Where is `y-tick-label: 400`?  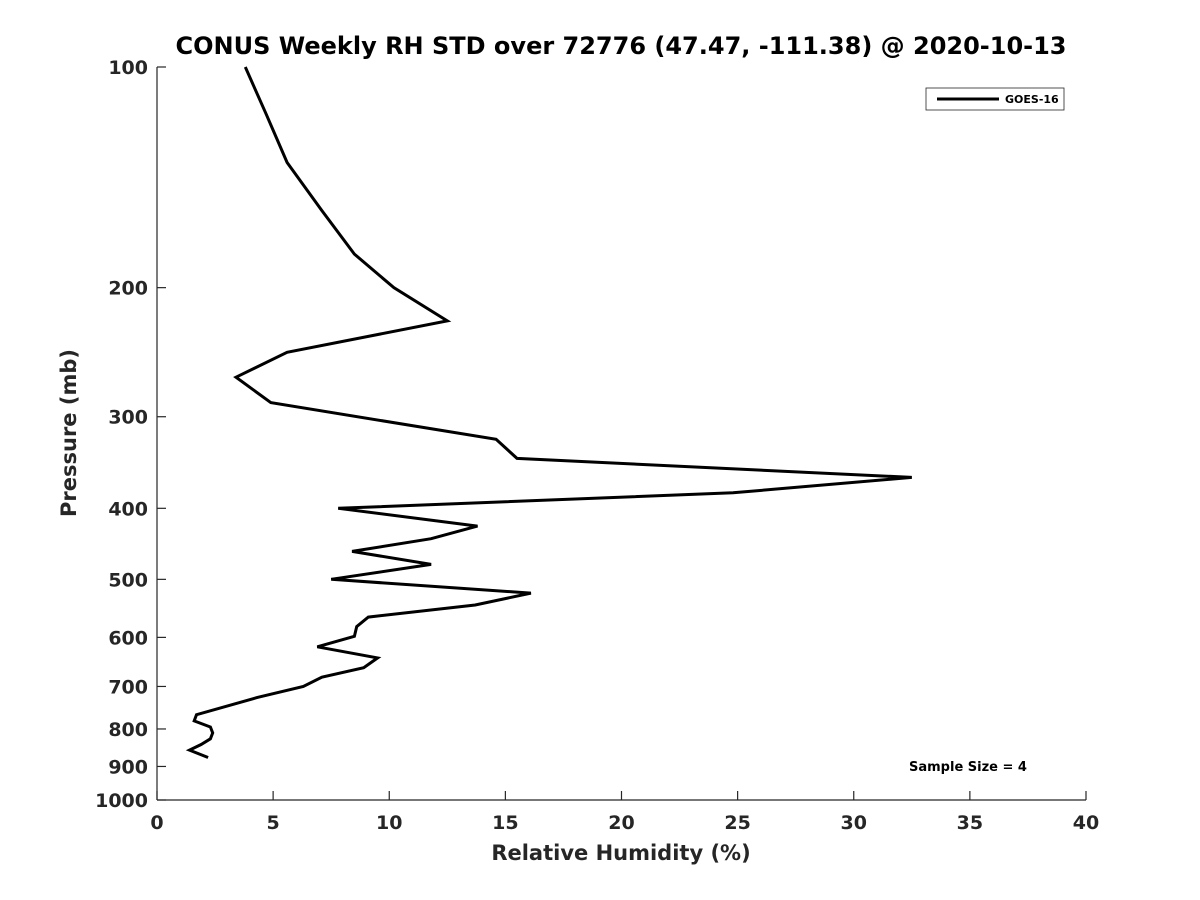 y-tick-label: 400 is located at coordinates (128, 509).